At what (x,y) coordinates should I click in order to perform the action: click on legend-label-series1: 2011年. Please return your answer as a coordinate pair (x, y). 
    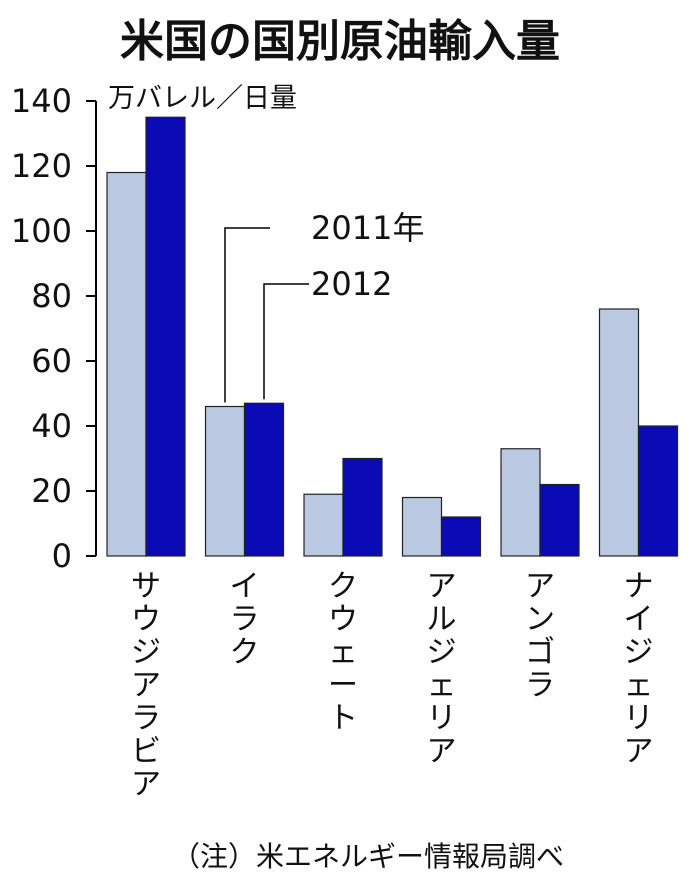
    Looking at the image, I should click on (367, 228).